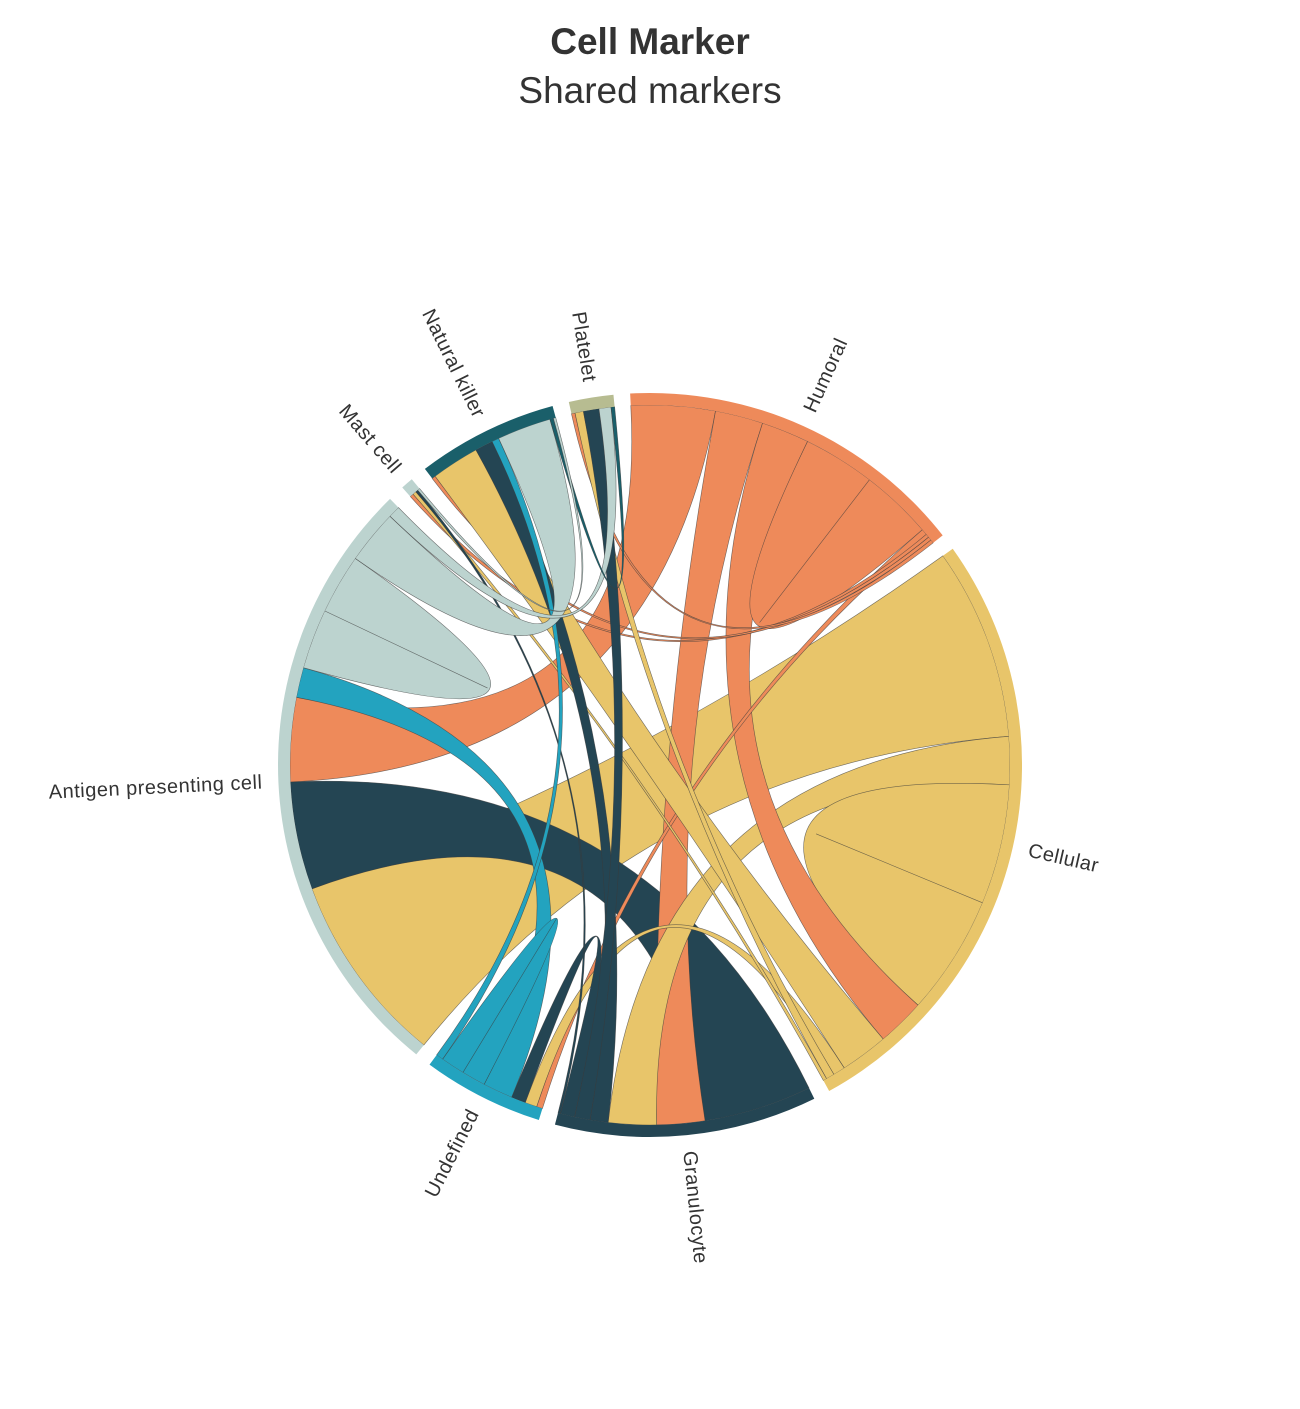  Describe the element at coordinates (155, 788) in the screenshot. I see `label-apc: Antigen presenting cell` at that location.